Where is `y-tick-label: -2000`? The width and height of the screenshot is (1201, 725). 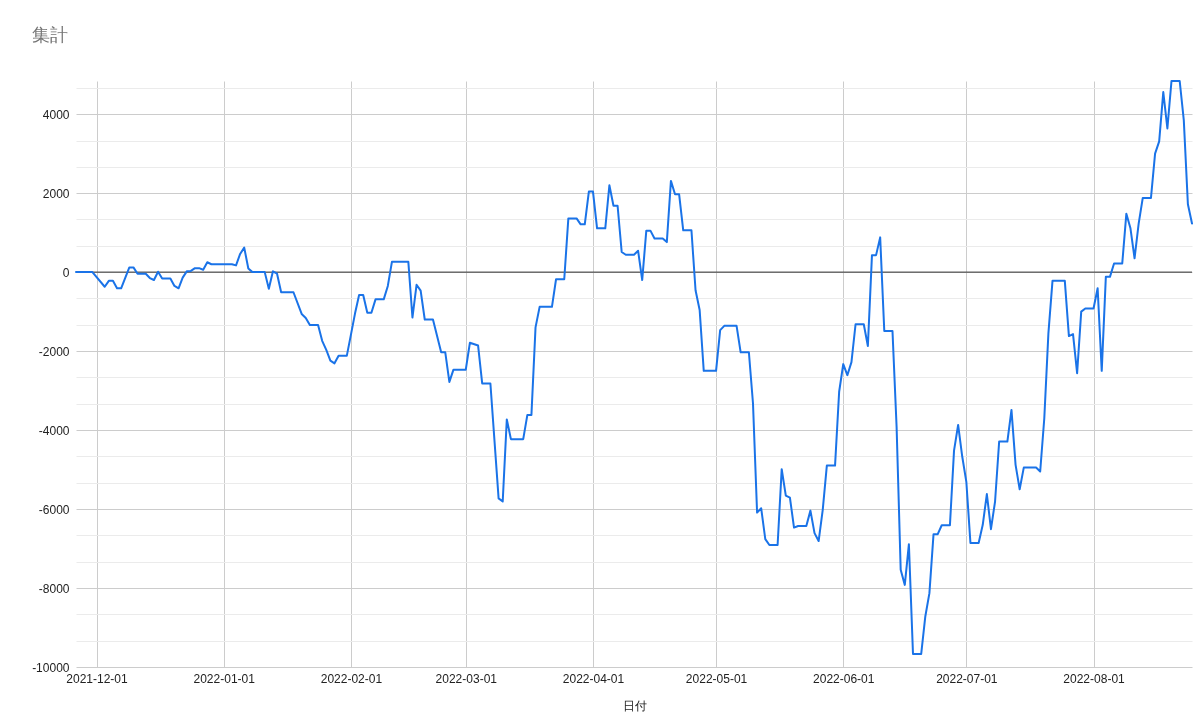
y-tick-label: -2000 is located at coordinates (54, 351).